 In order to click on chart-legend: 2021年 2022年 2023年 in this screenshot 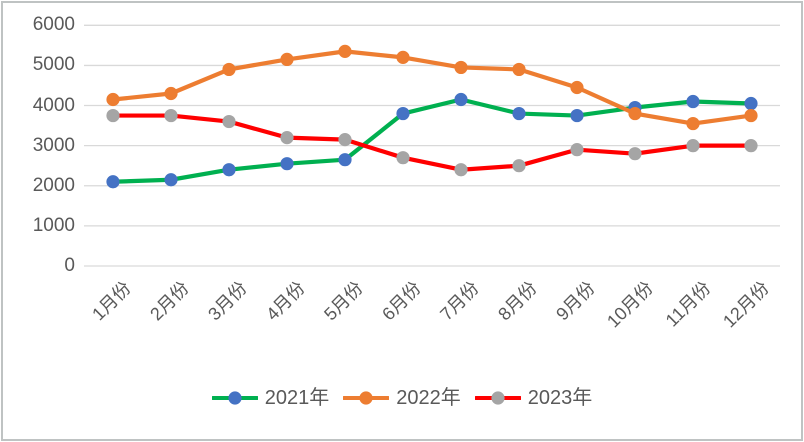, I will do `click(402, 398)`.